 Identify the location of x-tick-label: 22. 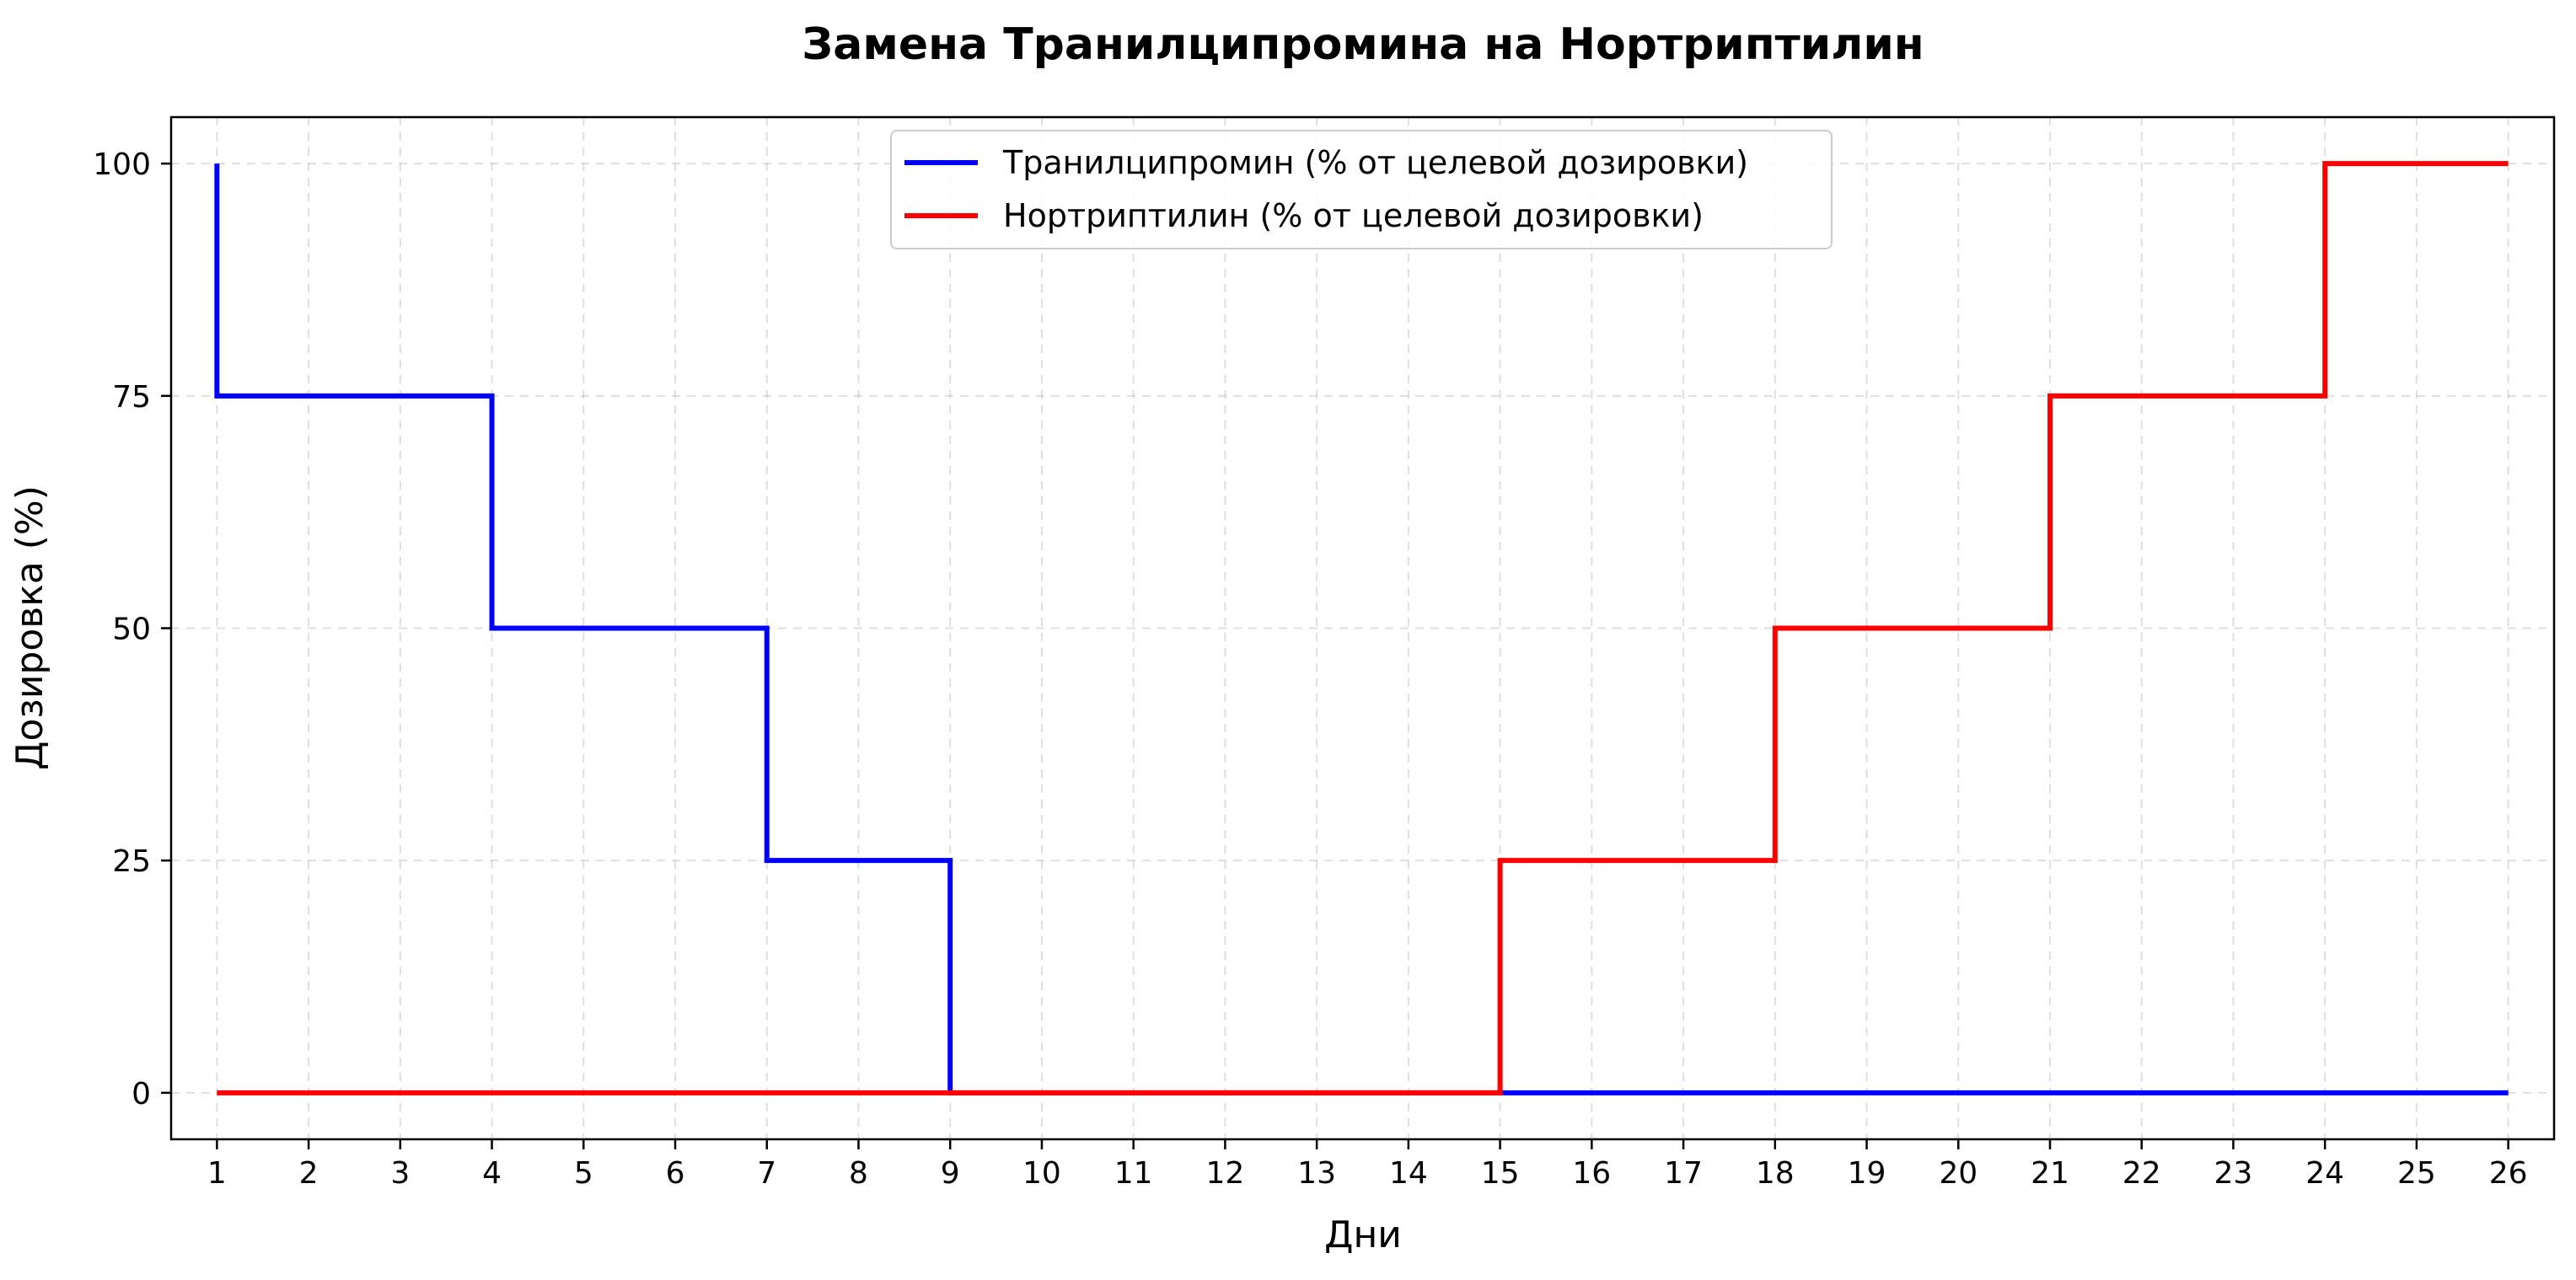
(2142, 1173).